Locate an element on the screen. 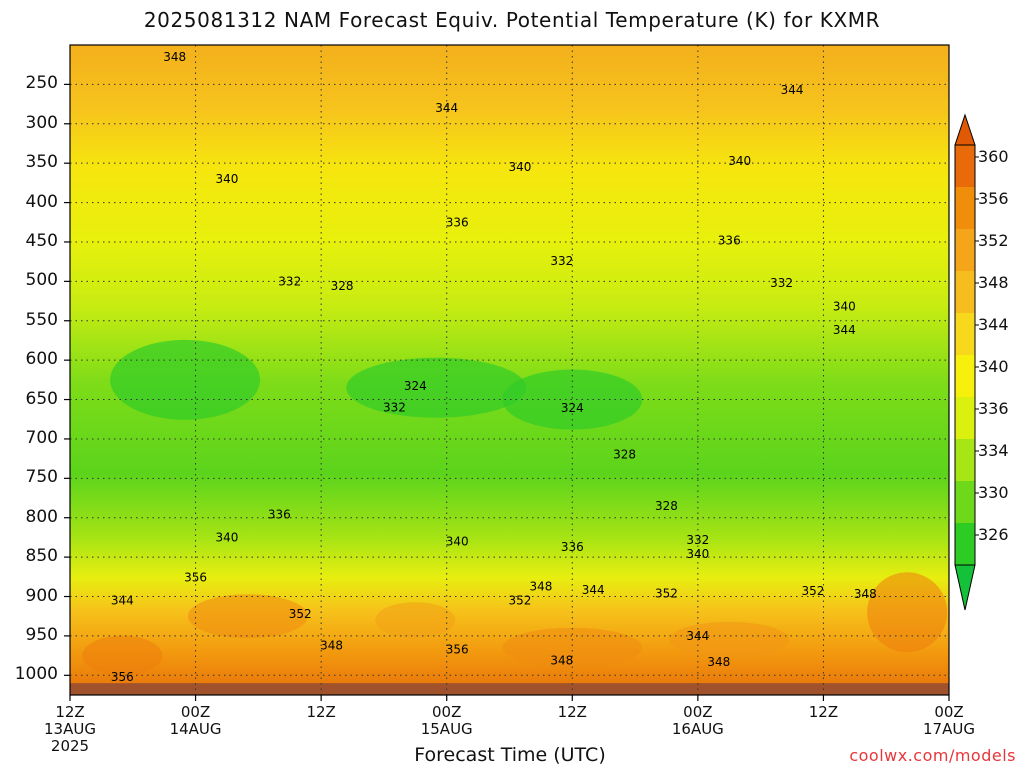  y-tick-label: 850 is located at coordinates (41, 556).